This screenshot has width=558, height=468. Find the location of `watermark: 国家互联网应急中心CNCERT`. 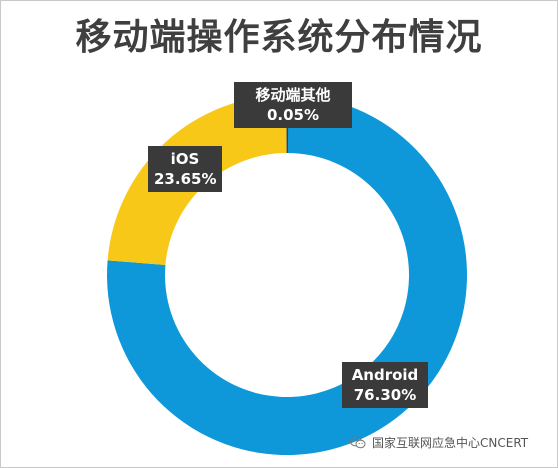

watermark: 国家互联网应急中心CNCERT is located at coordinates (439, 442).